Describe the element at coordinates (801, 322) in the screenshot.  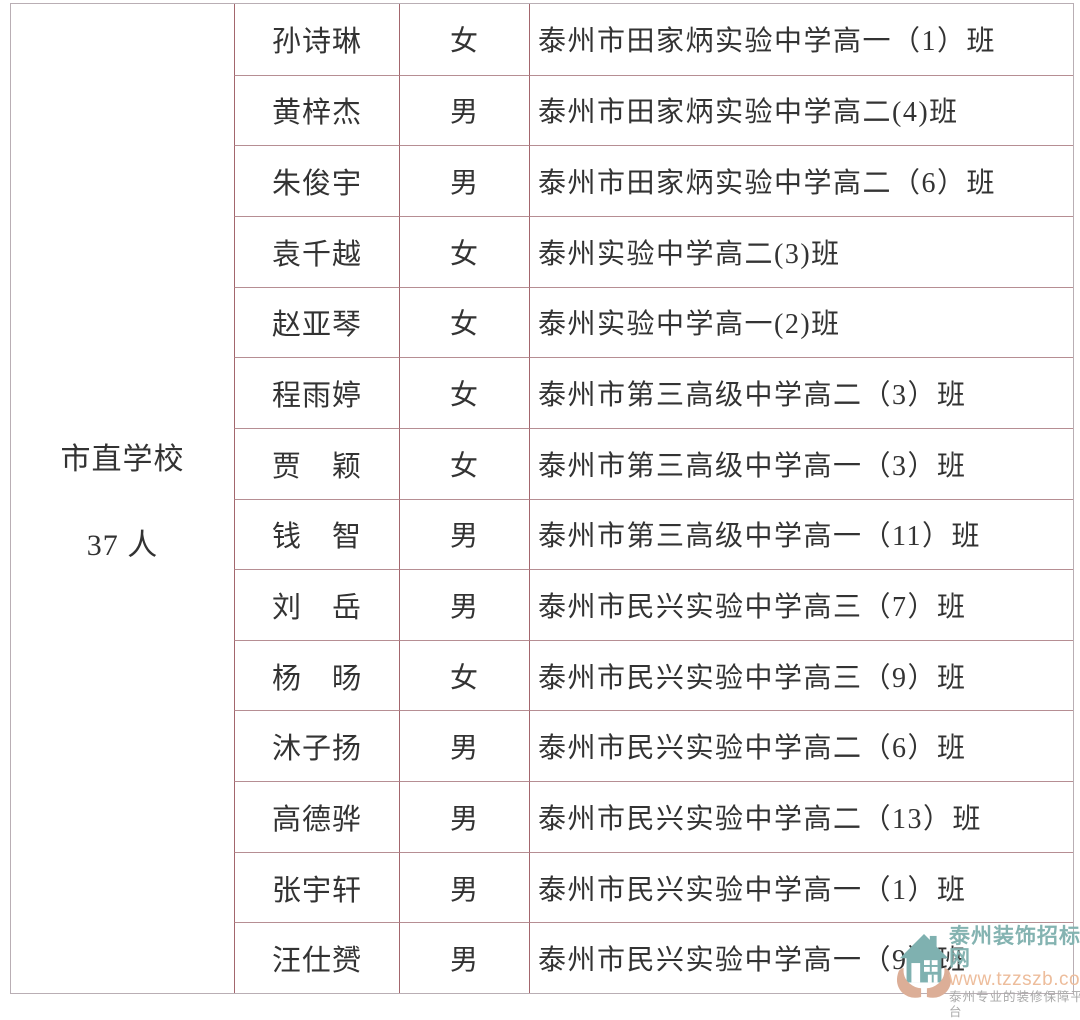
I see `student-school-class: 泰州实验中学高一(2)班` at that location.